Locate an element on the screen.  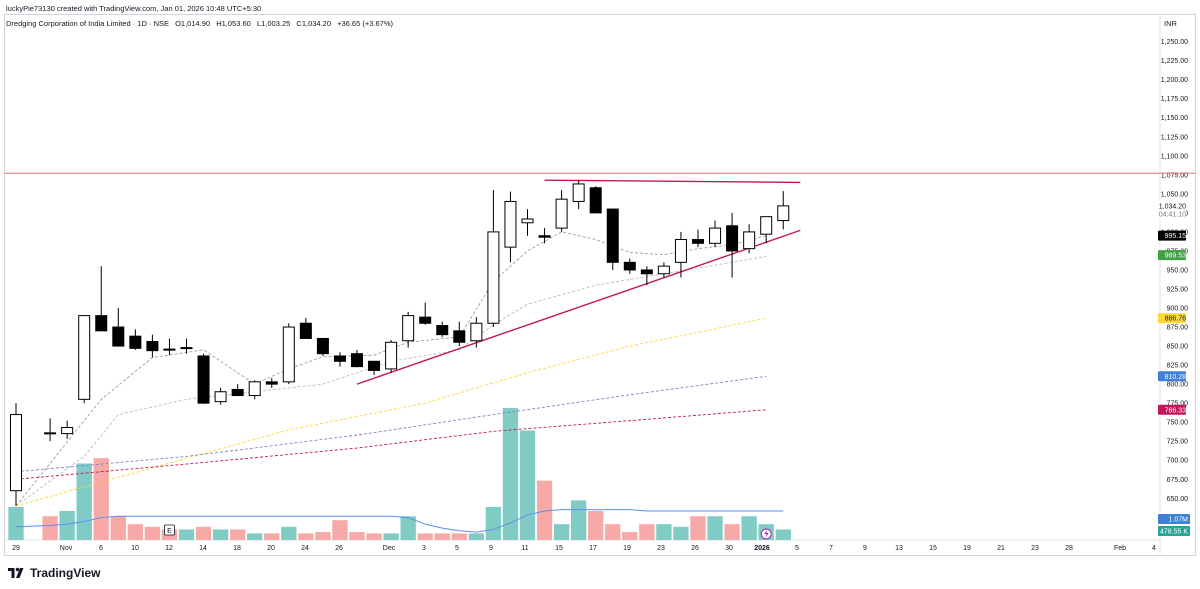
x-tick-label: 6 is located at coordinates (101, 548).